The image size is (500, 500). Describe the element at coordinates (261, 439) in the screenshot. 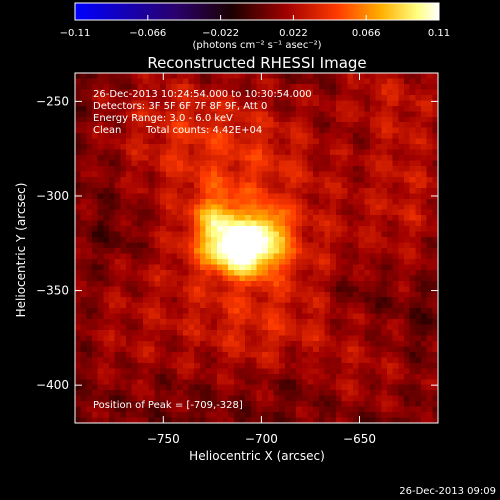

I see `x-tick-label: −700` at that location.